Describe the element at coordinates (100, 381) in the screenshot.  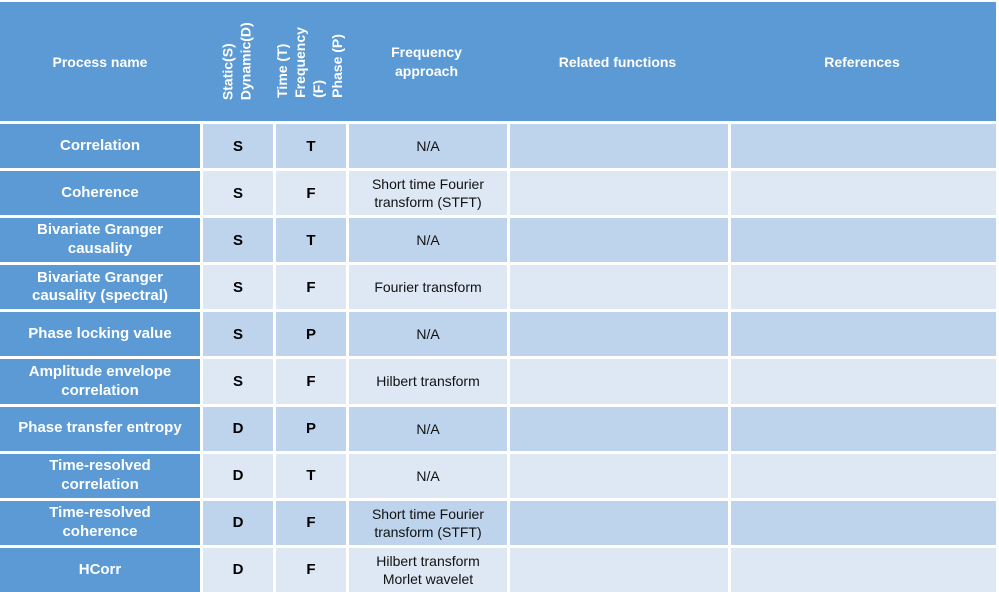
I see `process-name-cell: Amplitude envelope correlation` at that location.